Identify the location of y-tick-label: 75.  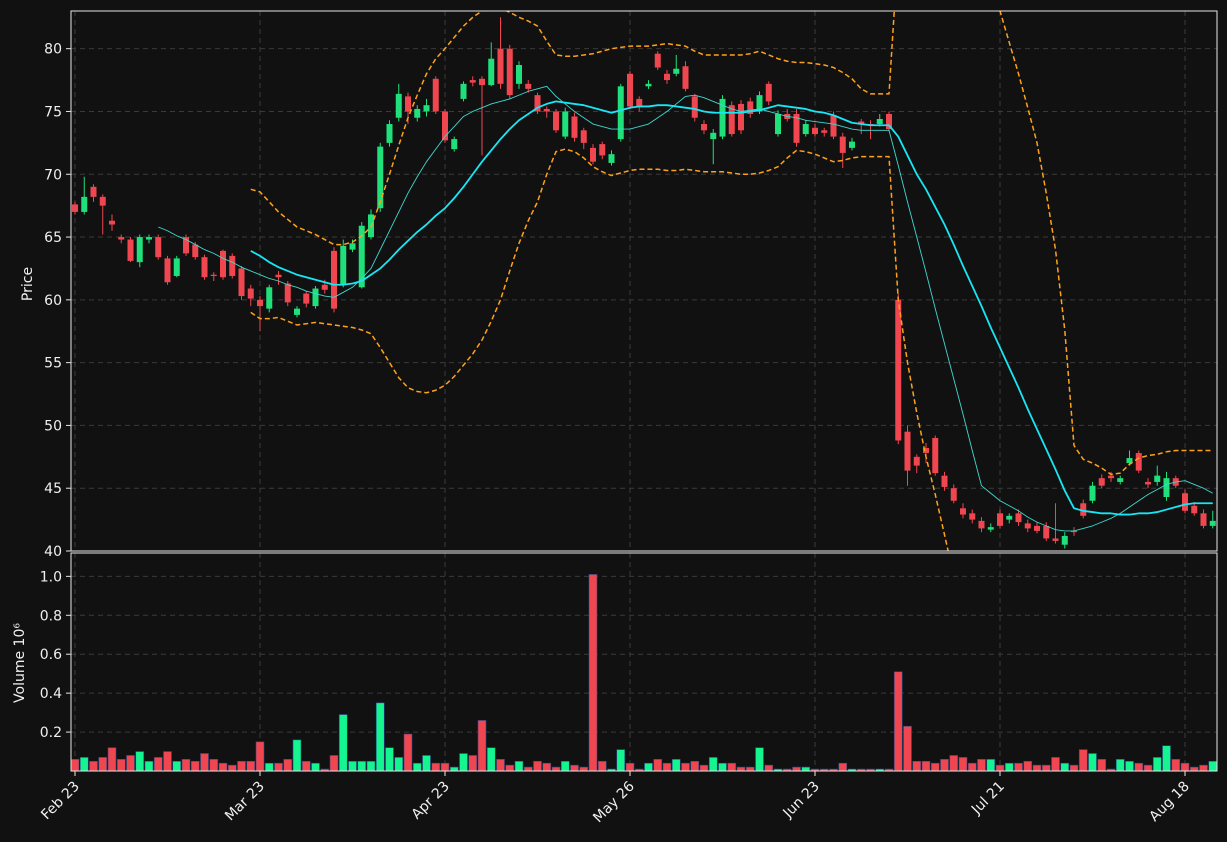
(53, 112).